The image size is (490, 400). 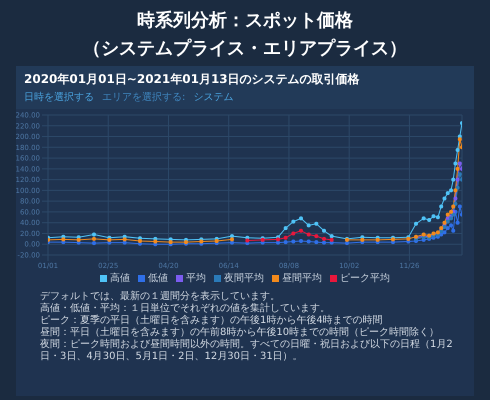 I want to click on chart-subtitle: （システムプライス・エリアプライス）, so click(x=245, y=48).